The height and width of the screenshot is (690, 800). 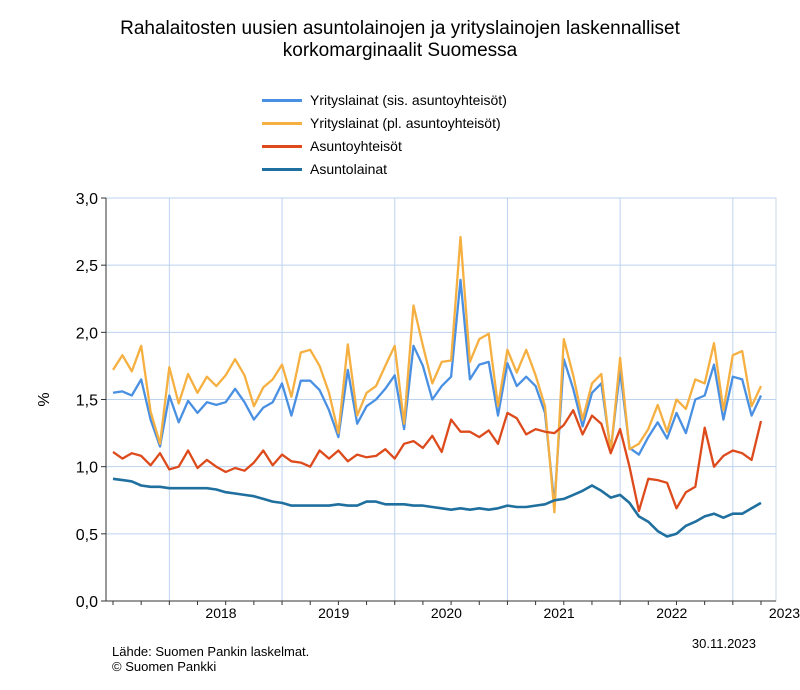 I want to click on y-tick-label: 0,5, so click(x=87, y=535).